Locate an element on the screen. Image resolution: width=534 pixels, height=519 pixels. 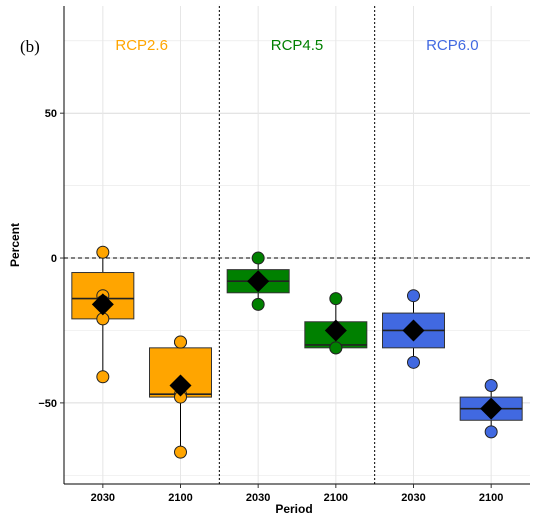
panel-tag: (b) is located at coordinates (30, 46).